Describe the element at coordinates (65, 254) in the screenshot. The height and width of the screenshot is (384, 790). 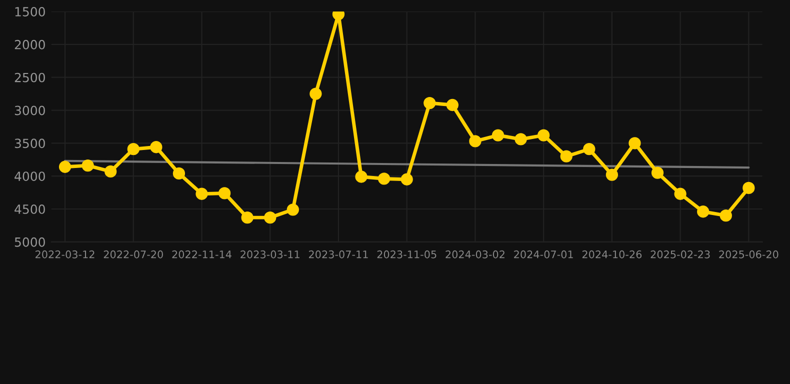
I see `x-tick-label: 2022-03-12` at that location.